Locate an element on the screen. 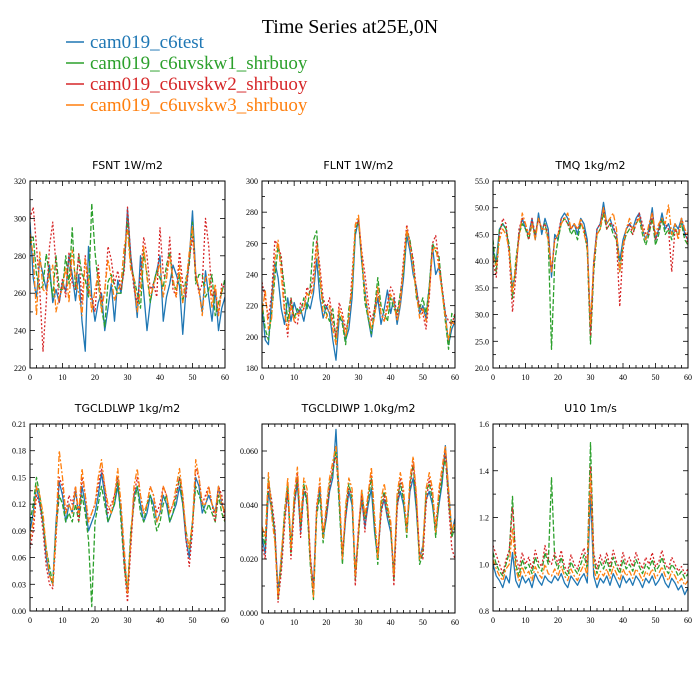  legend-label: cam019_c6test is located at coordinates (147, 42).